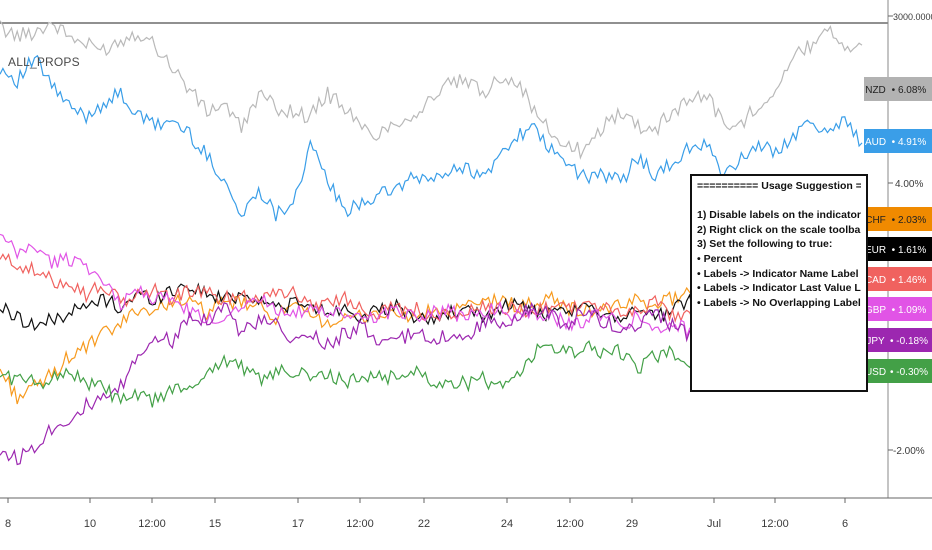 This screenshot has width=932, height=550. Describe the element at coordinates (215, 524) in the screenshot. I see `x-tick-label: 15` at that location.